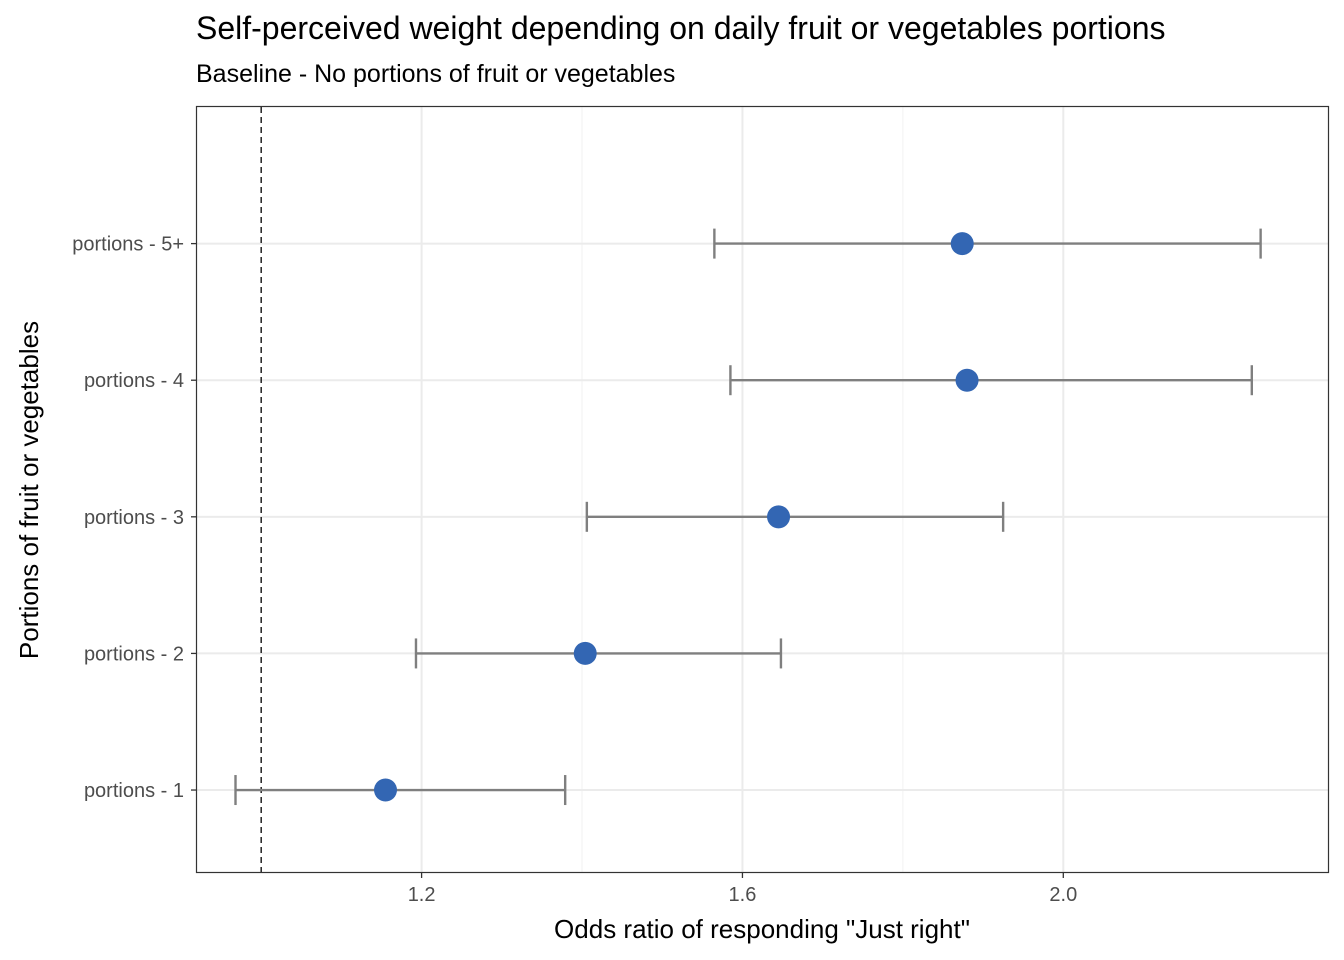 The height and width of the screenshot is (960, 1344). What do you see at coordinates (128, 245) in the screenshot?
I see `y-tick-label: portions - 5+` at bounding box center [128, 245].